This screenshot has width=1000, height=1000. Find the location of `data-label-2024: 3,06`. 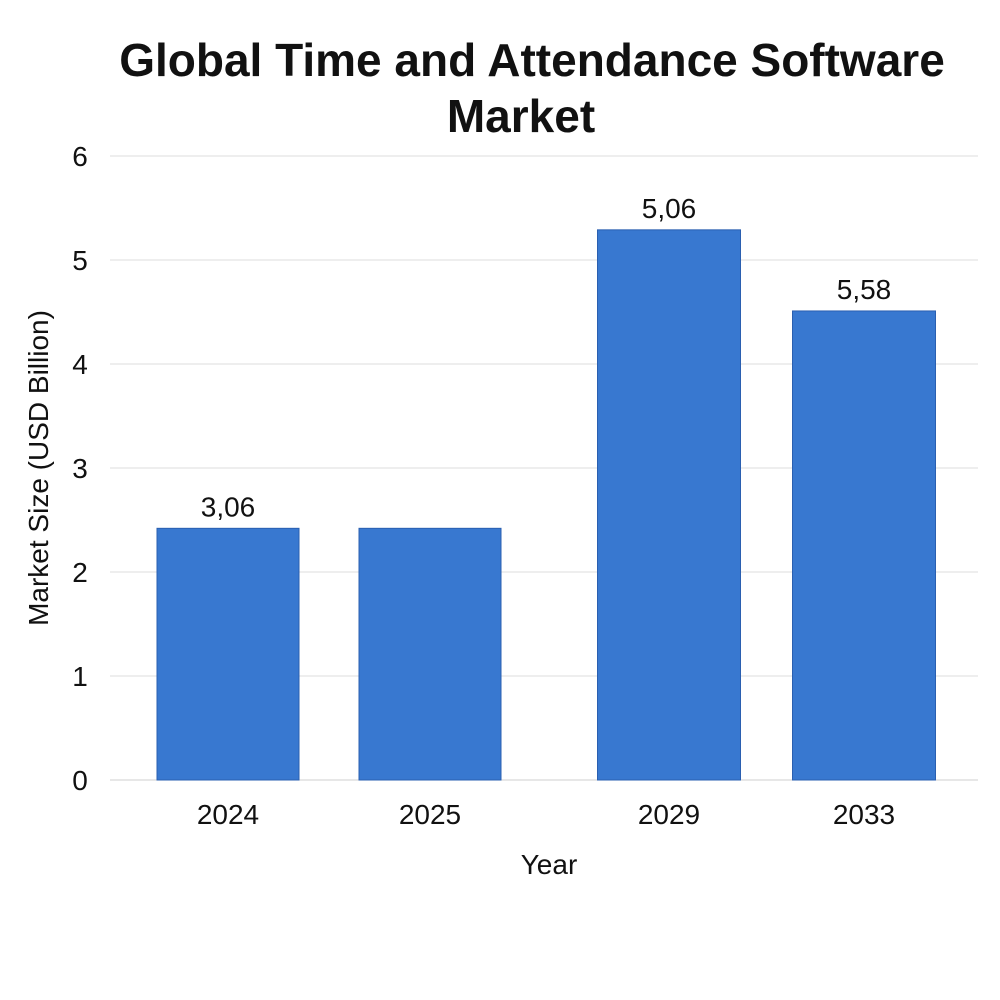

data-label-2024: 3,06 is located at coordinates (228, 506).